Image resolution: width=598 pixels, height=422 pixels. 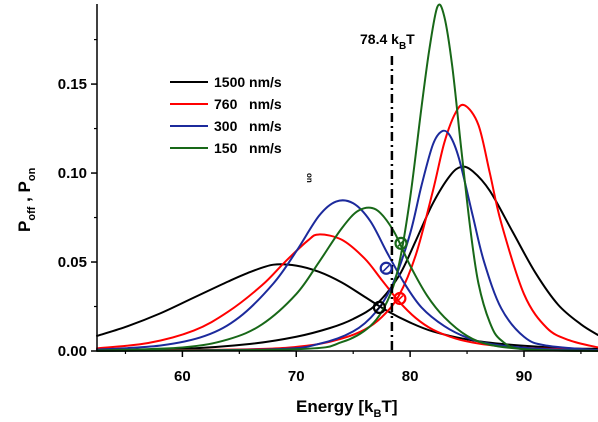 I want to click on x-tick-label: 70, so click(x=296, y=376).